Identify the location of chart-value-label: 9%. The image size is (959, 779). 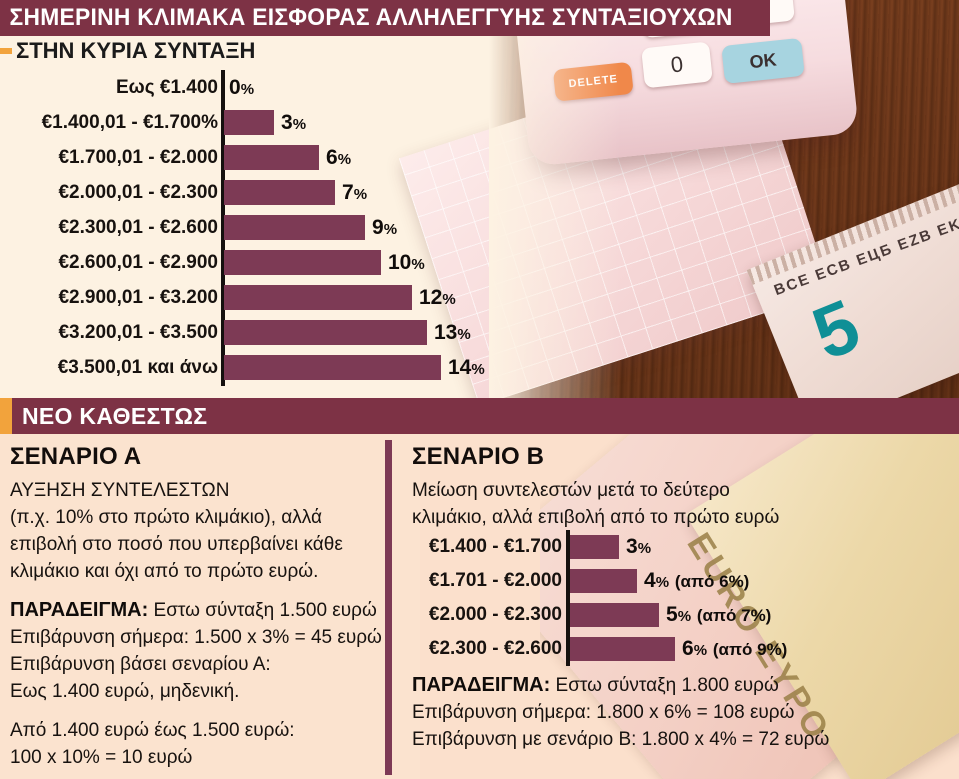
(384, 228).